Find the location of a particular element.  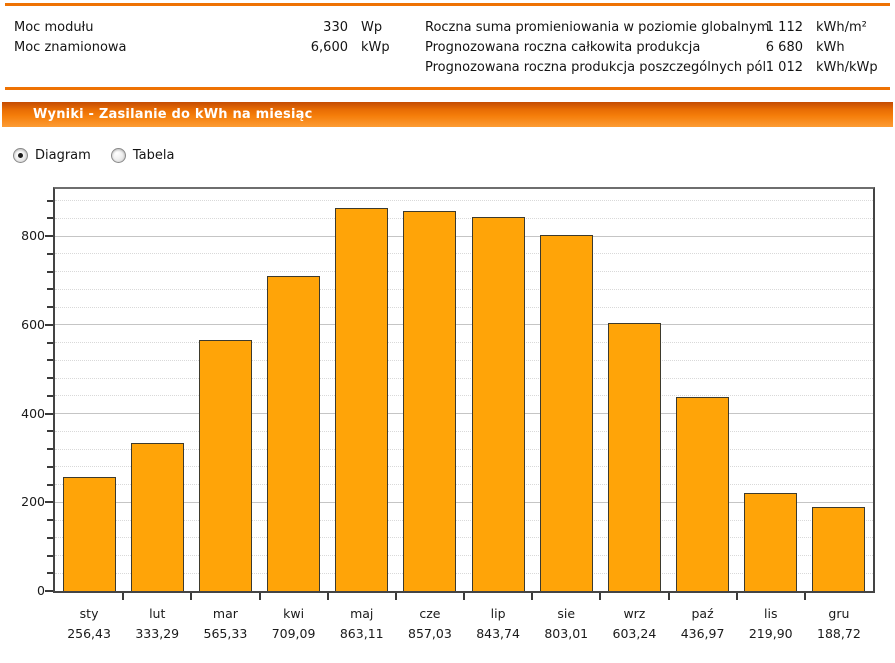

spec-unit: Wp is located at coordinates (372, 27).